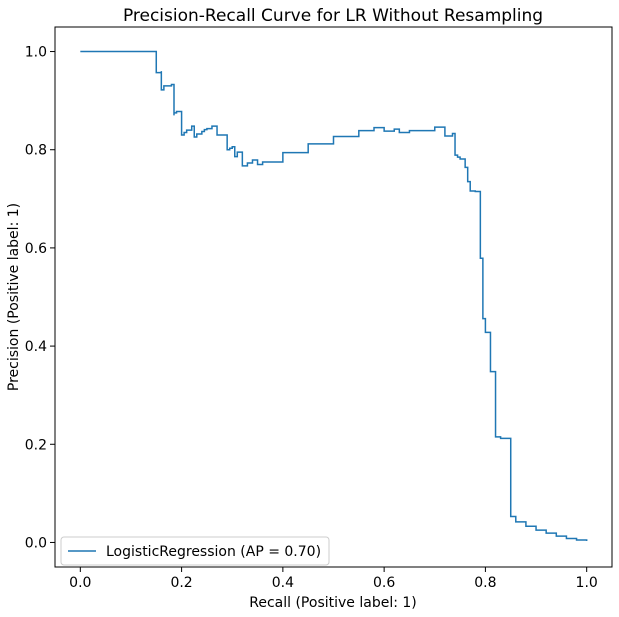 This screenshot has width=619, height=617. Describe the element at coordinates (36, 445) in the screenshot. I see `y-tick-label: 0.2` at that location.